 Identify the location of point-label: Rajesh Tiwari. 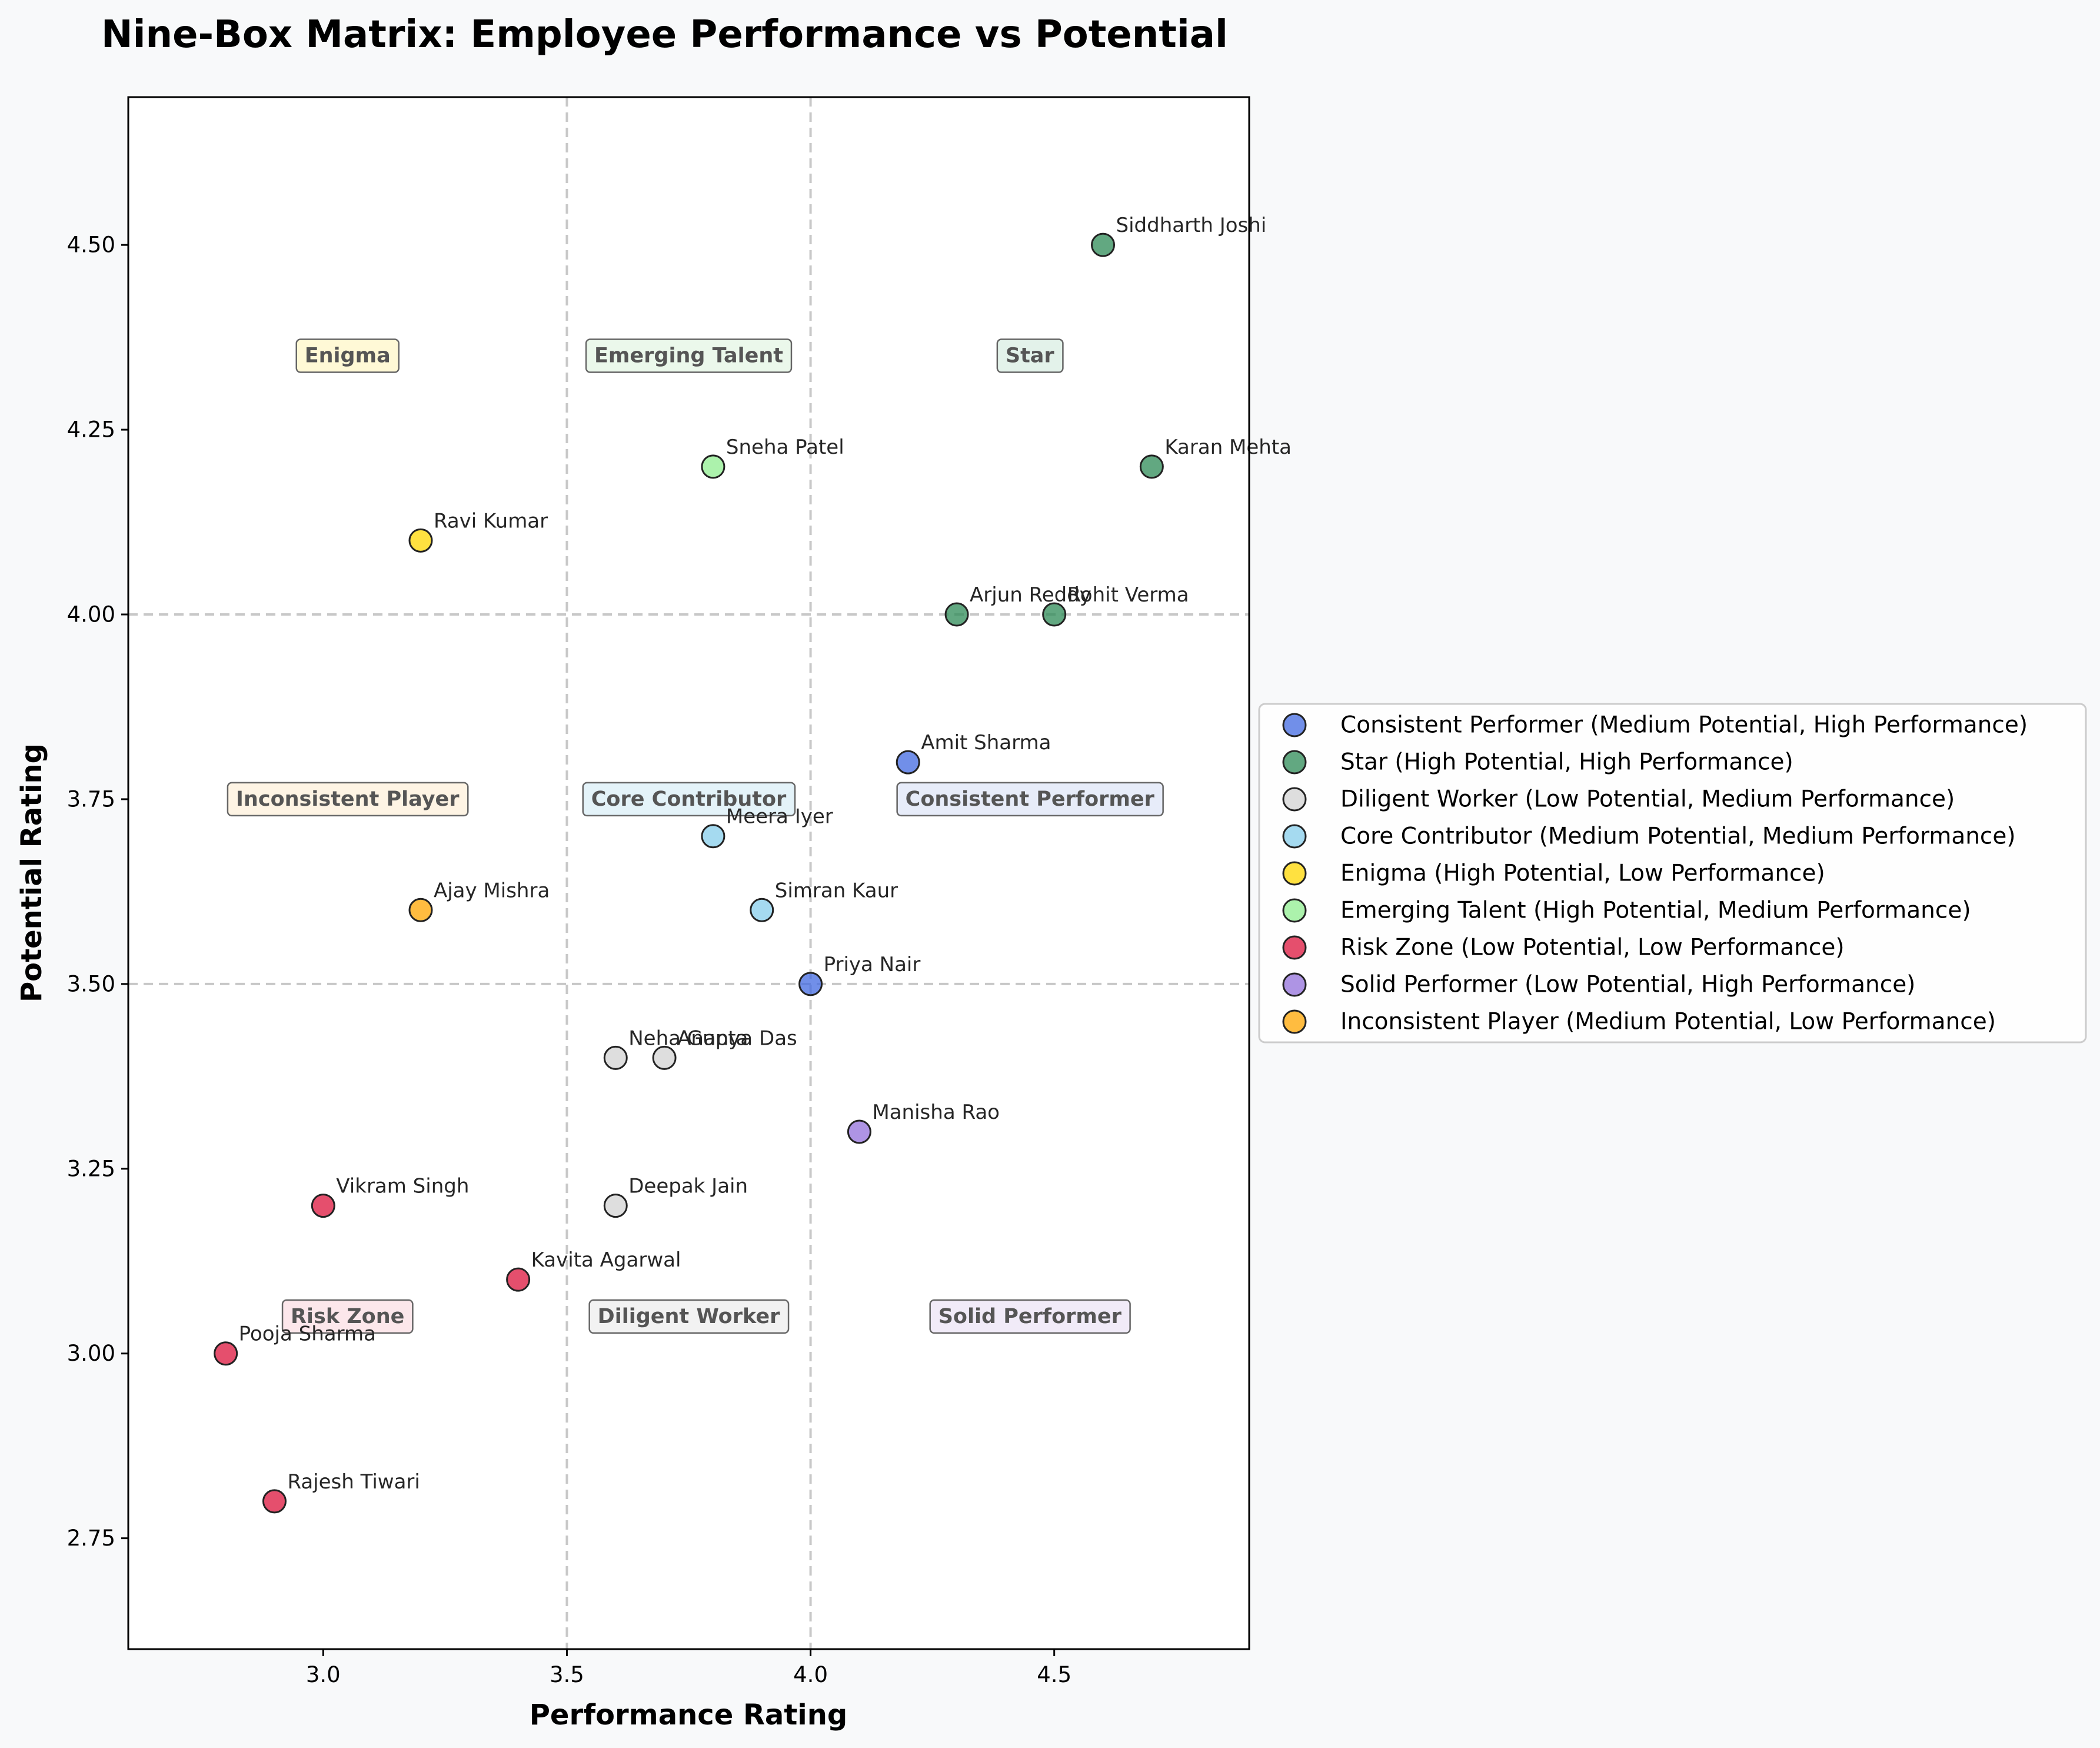
(353, 1482).